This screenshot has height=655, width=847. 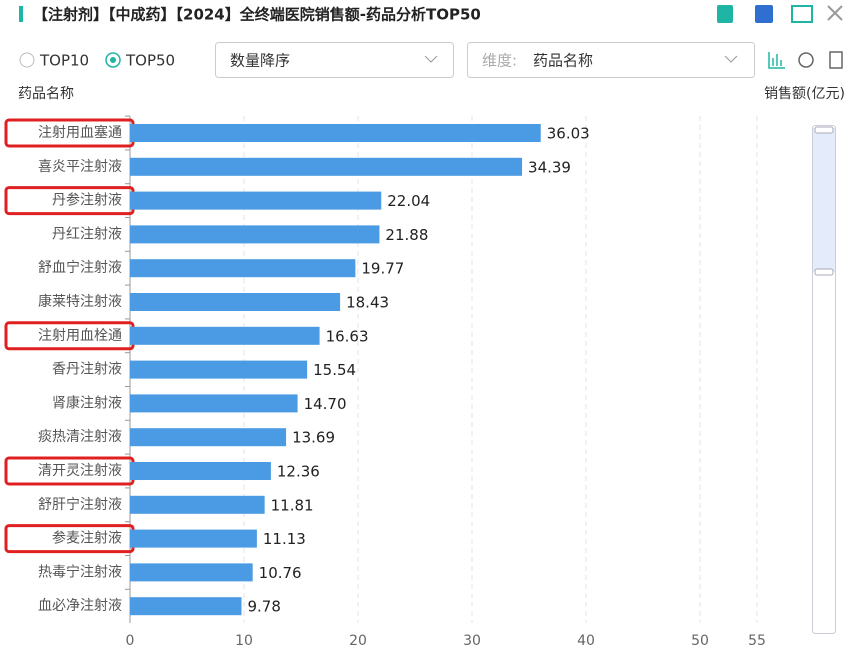 What do you see at coordinates (382, 269) in the screenshot?
I see `data-label: 19.77` at bounding box center [382, 269].